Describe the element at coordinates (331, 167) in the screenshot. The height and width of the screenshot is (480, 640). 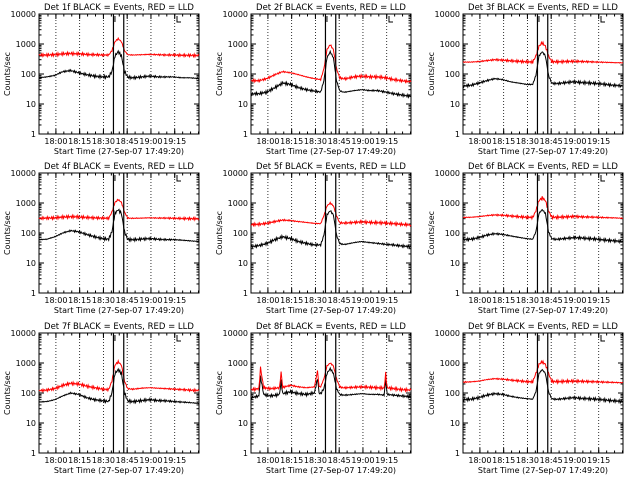
I see `chart-title: Det 5f BLACK = Events, RED = LLD` at that location.